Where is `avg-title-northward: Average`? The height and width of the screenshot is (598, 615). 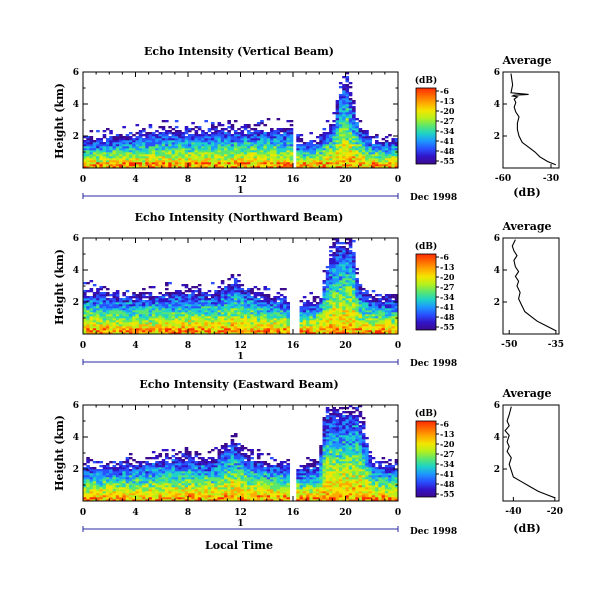
avg-title-northward: Average is located at coordinates (526, 226).